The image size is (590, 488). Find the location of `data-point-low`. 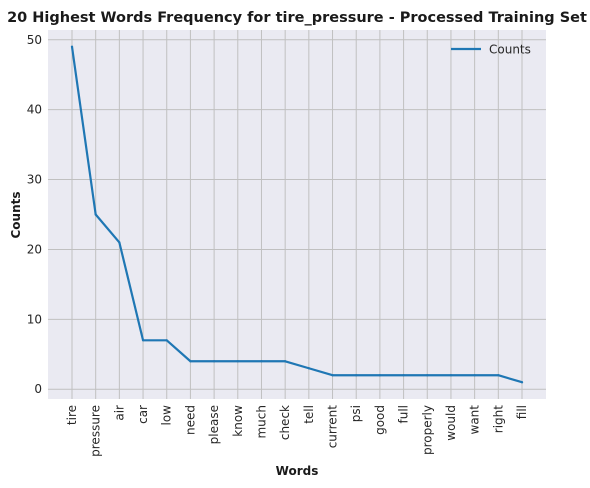

data-point-low is located at coordinates (166, 340).